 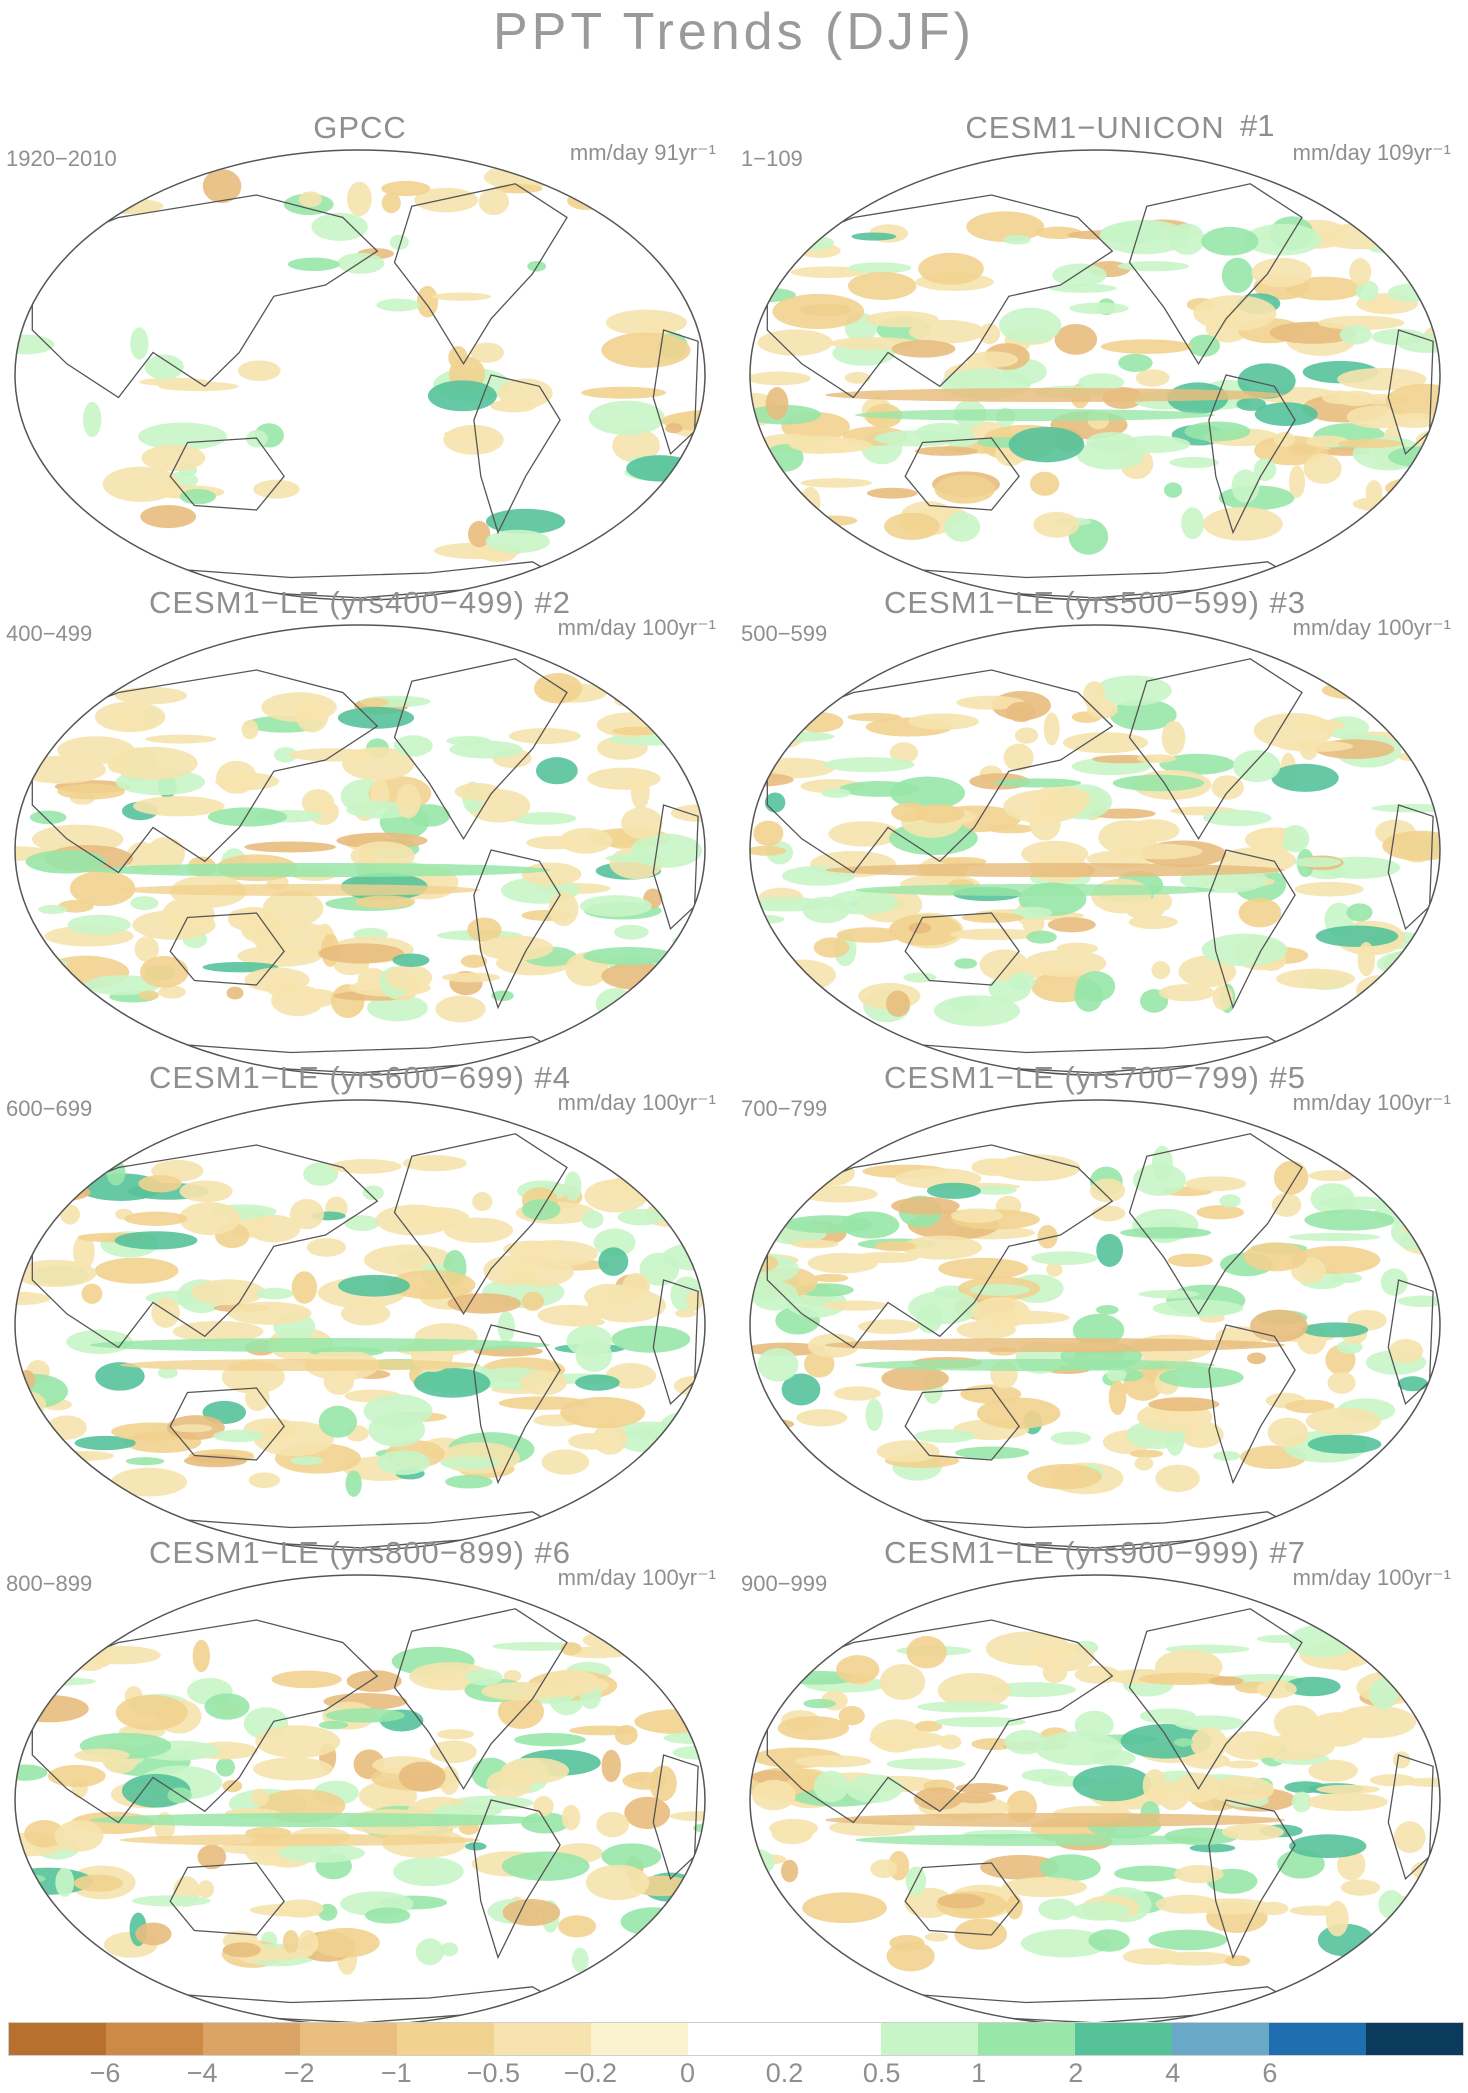 What do you see at coordinates (300, 1840) in the screenshot?
I see `equatorial-band` at bounding box center [300, 1840].